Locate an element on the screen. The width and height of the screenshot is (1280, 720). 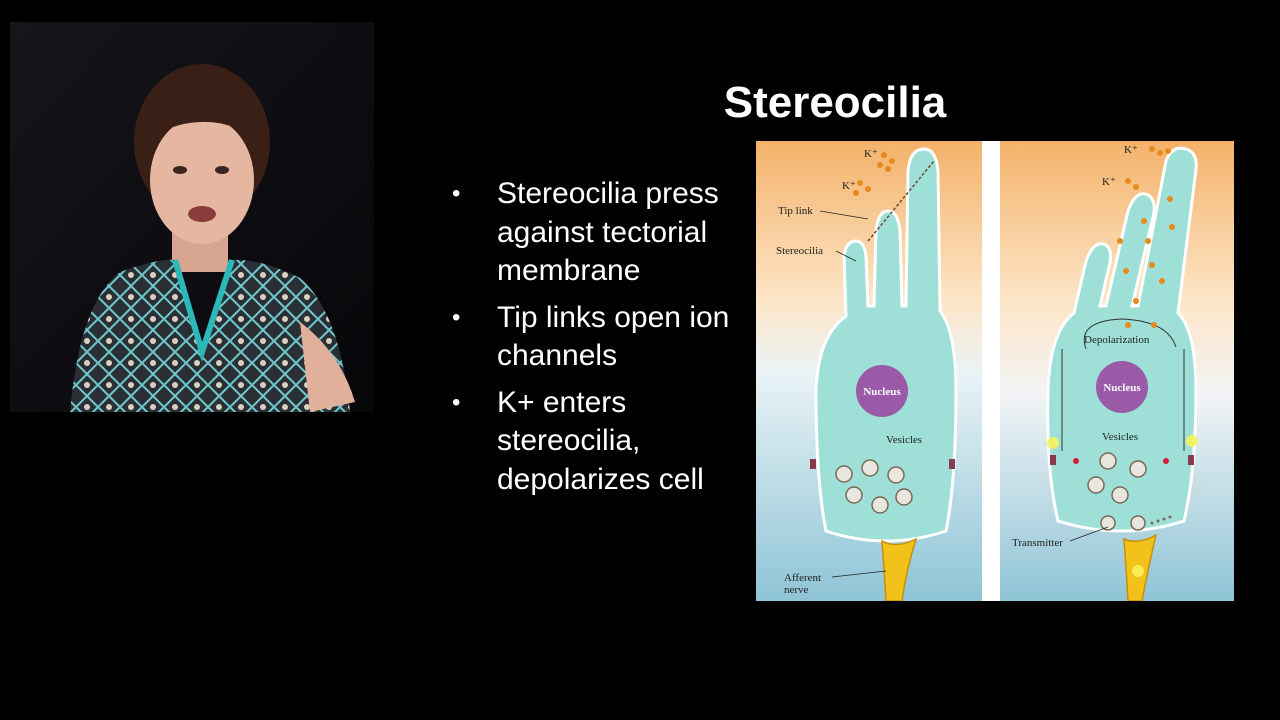
afferent-nerve-label-1: Afferent is located at coordinates (802, 578).